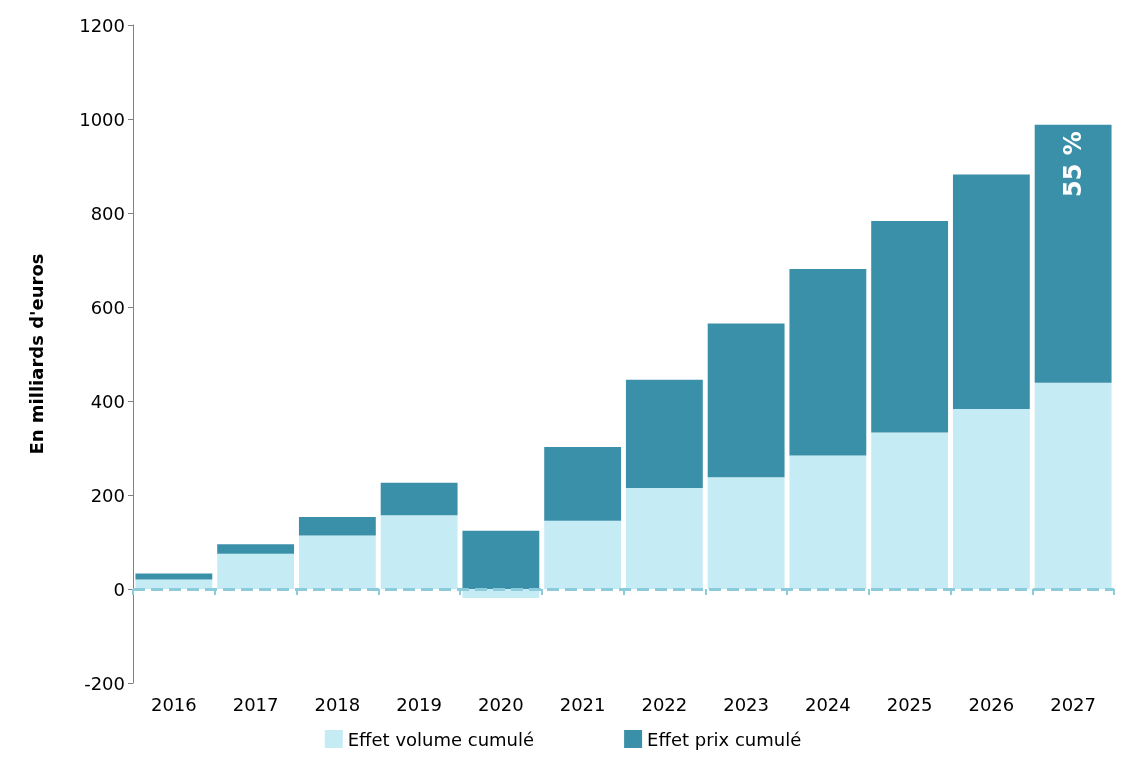  I want to click on x-tick-label: 2026, so click(991, 704).